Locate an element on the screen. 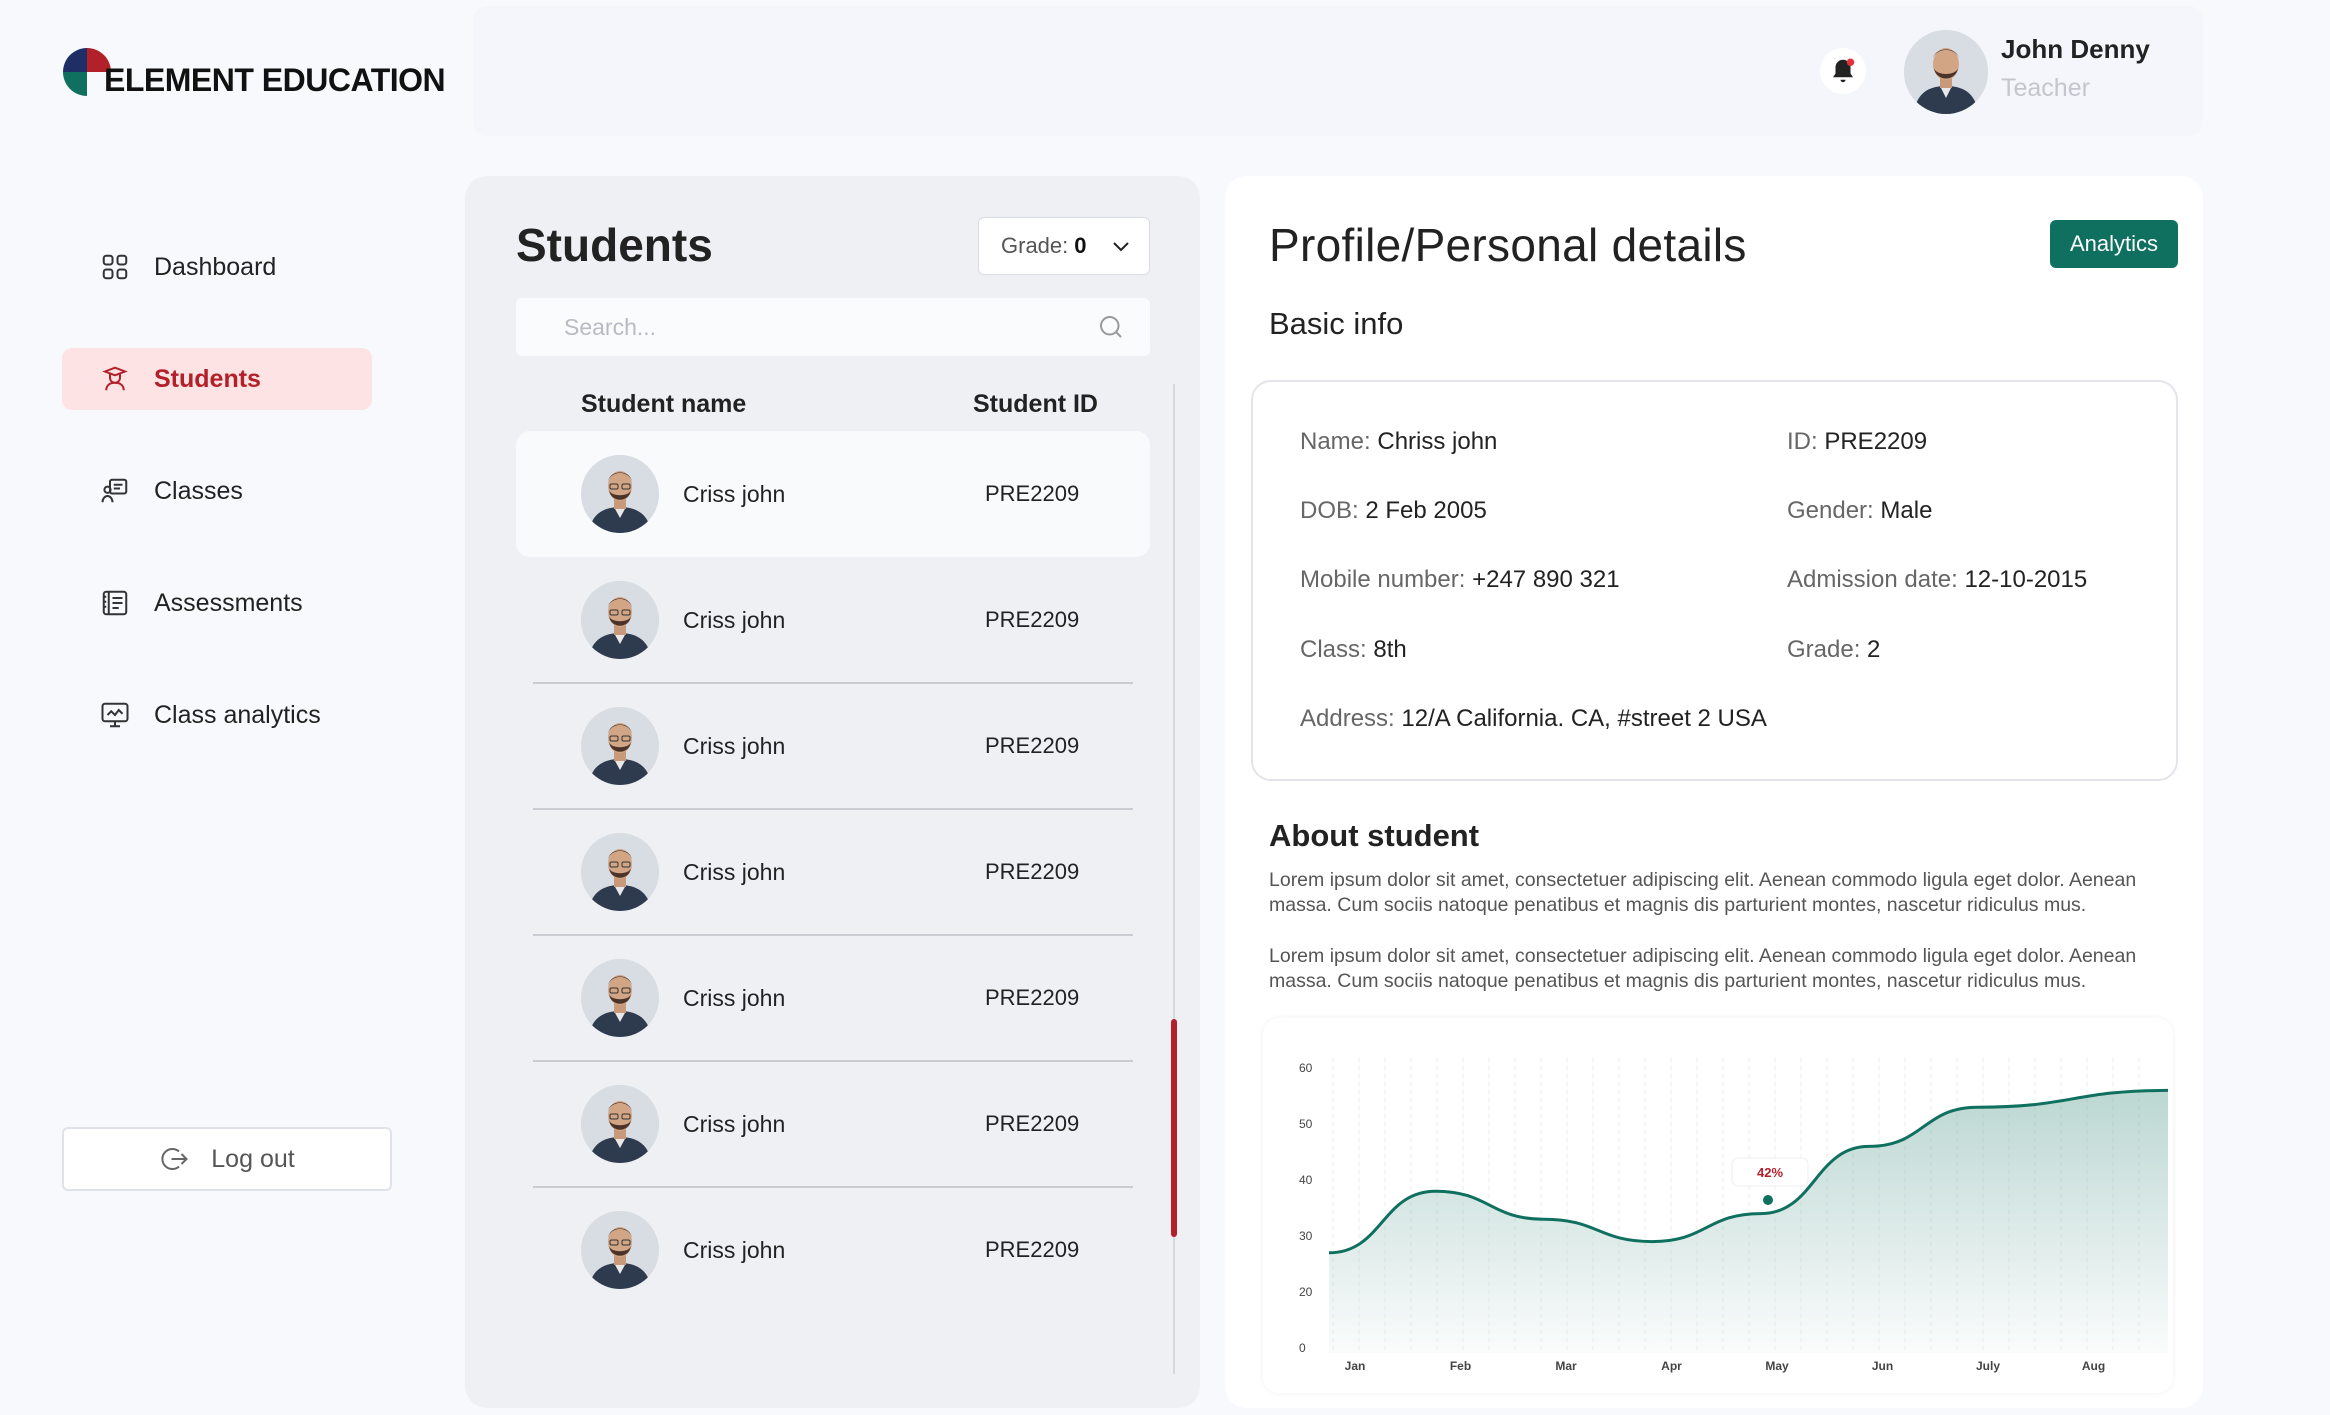 The image size is (2330, 1415). sidebar-item-label: Class analytics is located at coordinates (237, 714).